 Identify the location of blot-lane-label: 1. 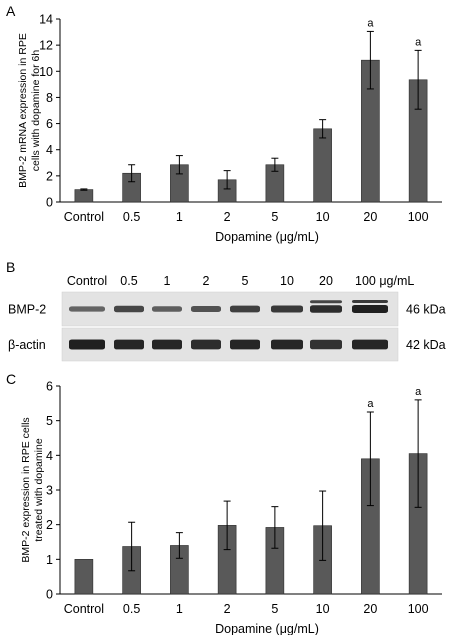
(167, 281).